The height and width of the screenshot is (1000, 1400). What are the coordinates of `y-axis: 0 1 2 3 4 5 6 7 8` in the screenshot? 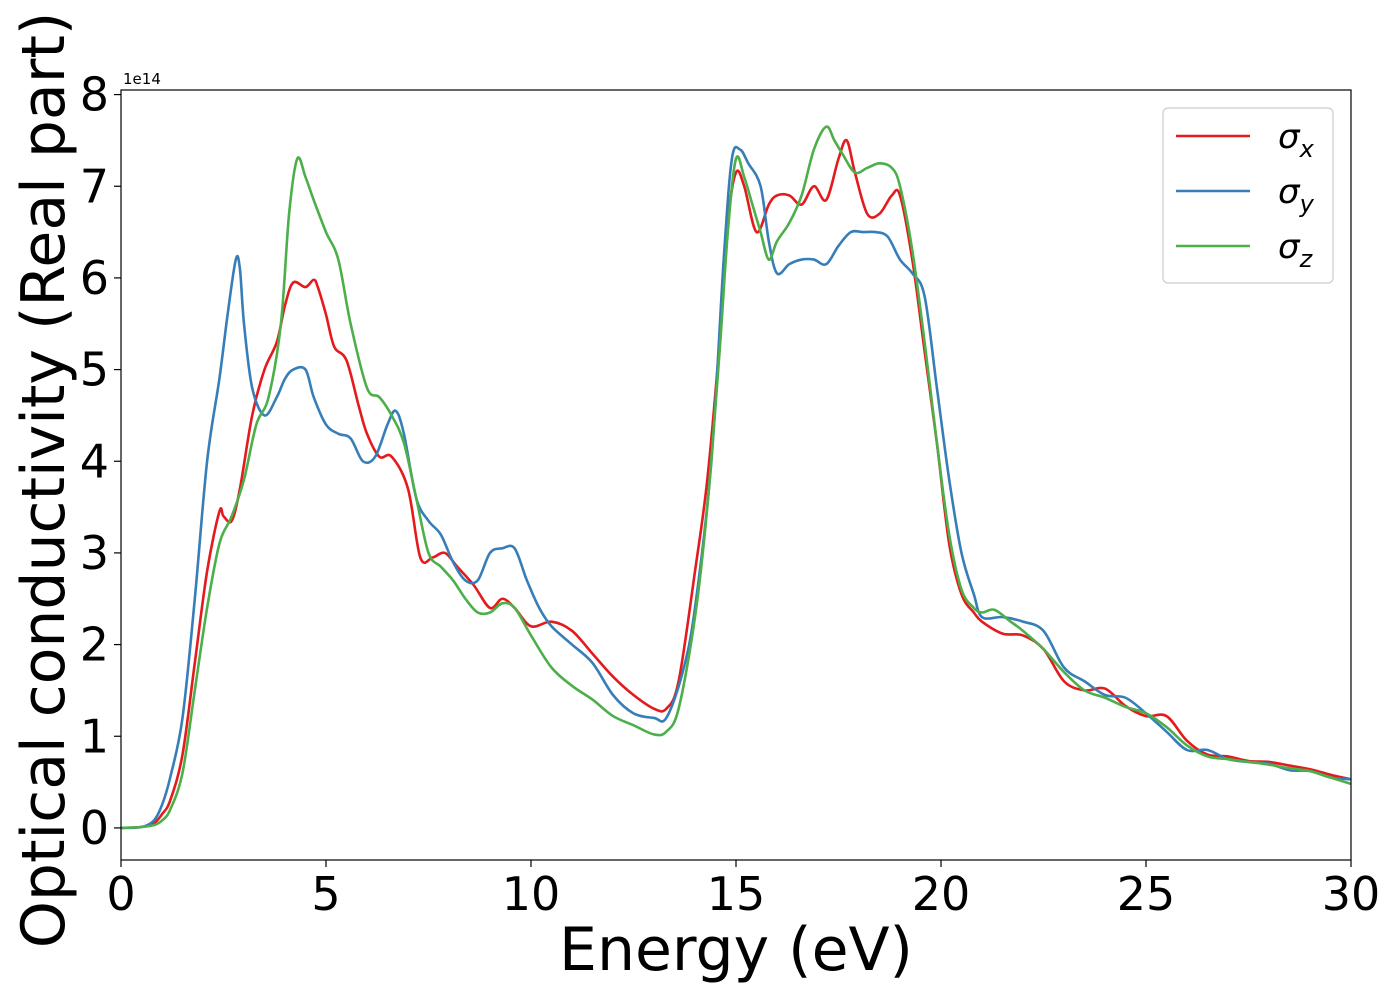 It's located at (100, 461).